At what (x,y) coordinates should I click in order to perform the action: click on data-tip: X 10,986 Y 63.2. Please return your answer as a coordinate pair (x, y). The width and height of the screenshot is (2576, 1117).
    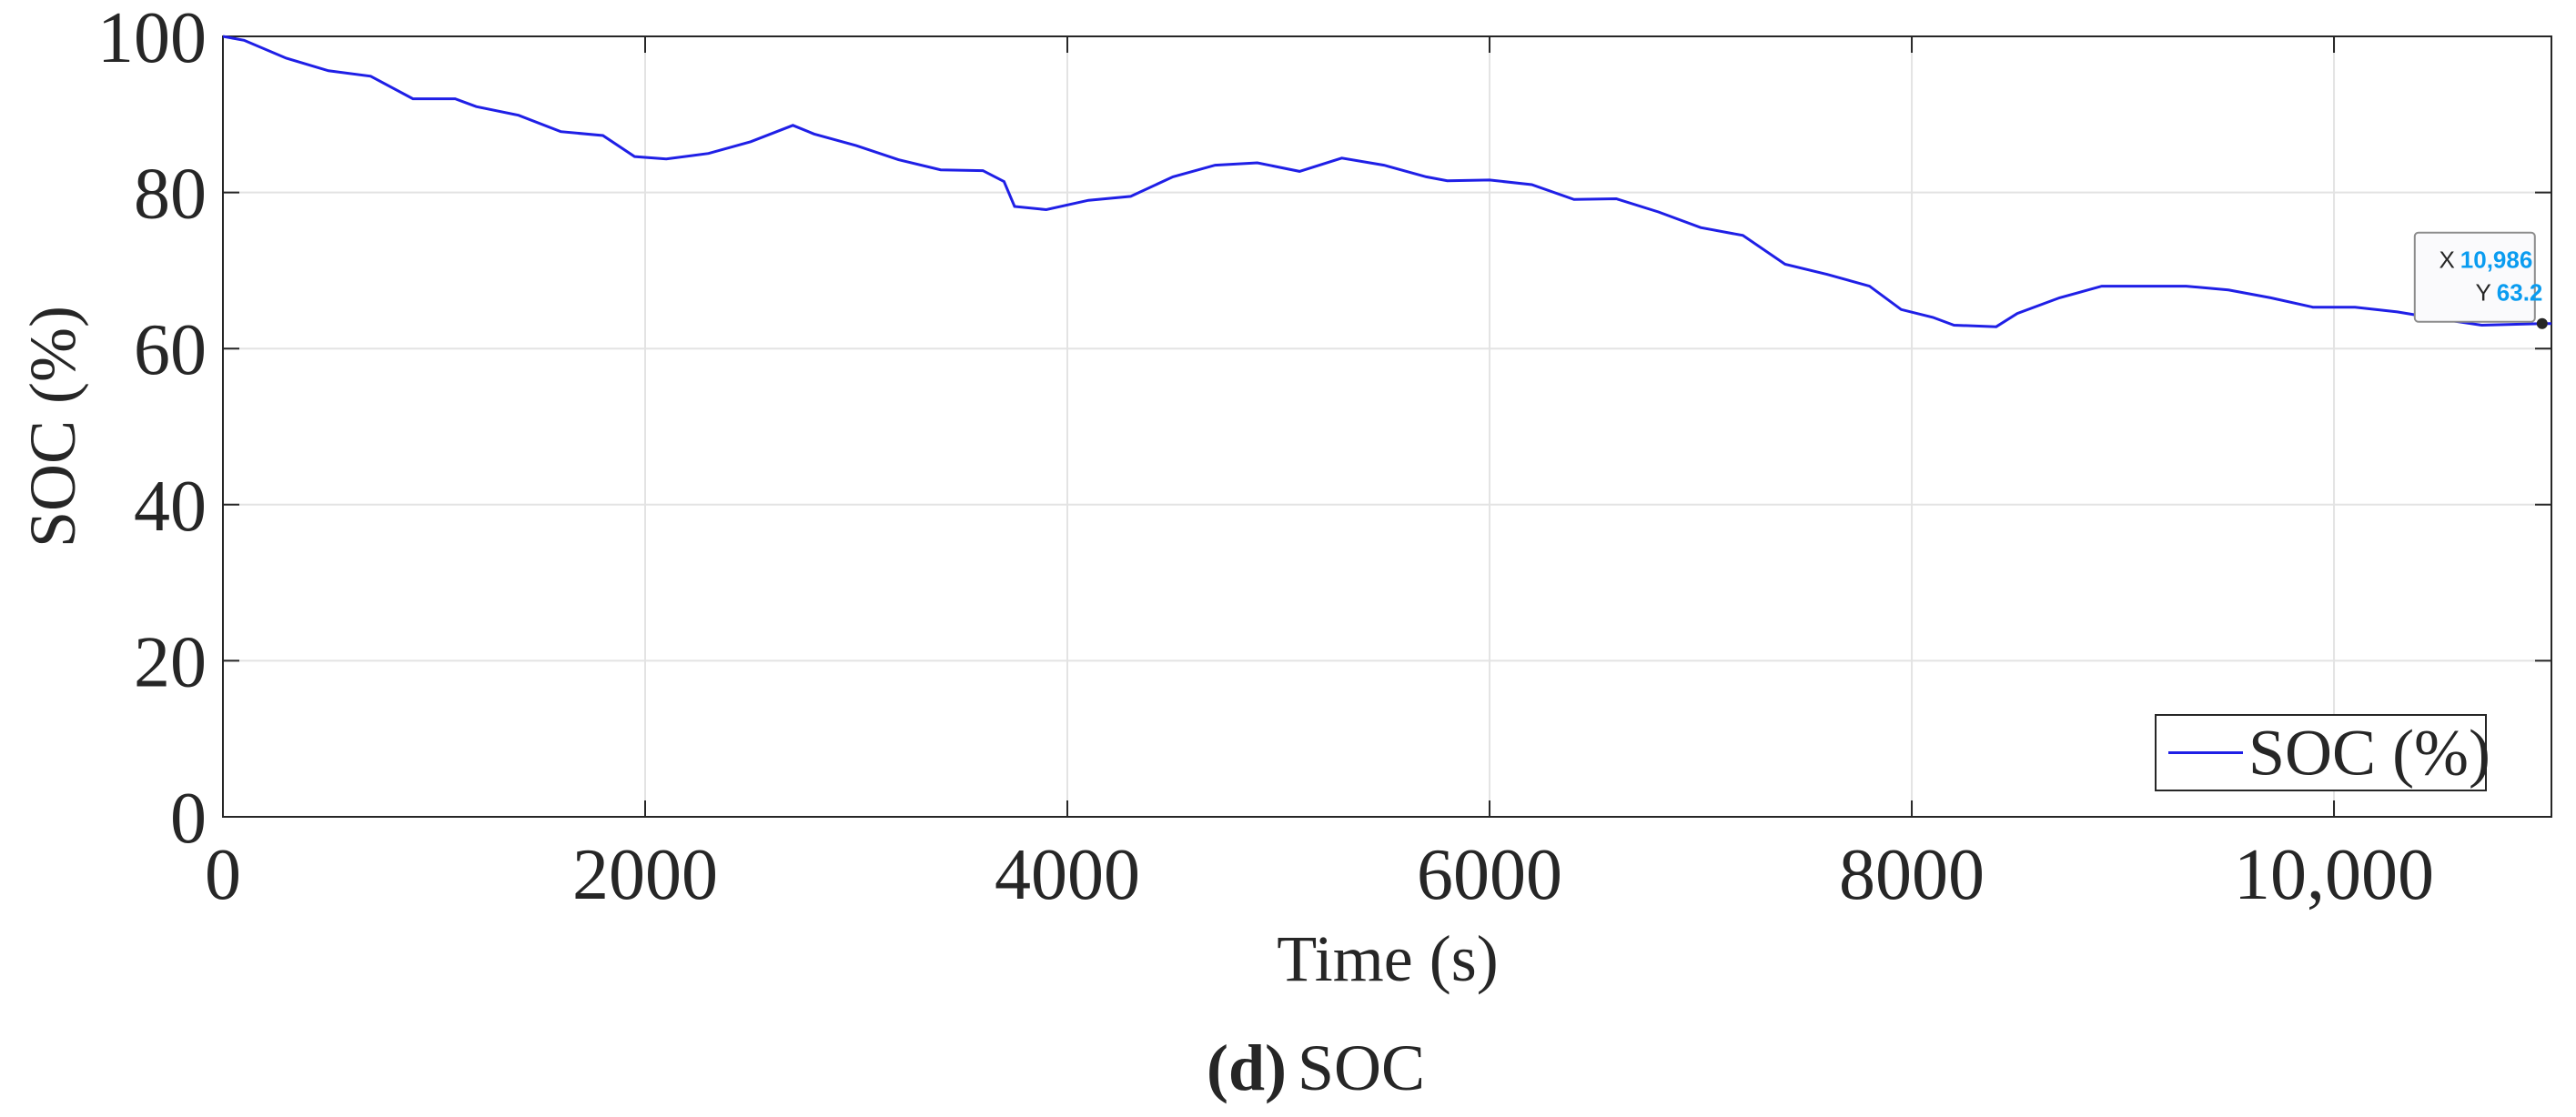
    Looking at the image, I should click on (2480, 280).